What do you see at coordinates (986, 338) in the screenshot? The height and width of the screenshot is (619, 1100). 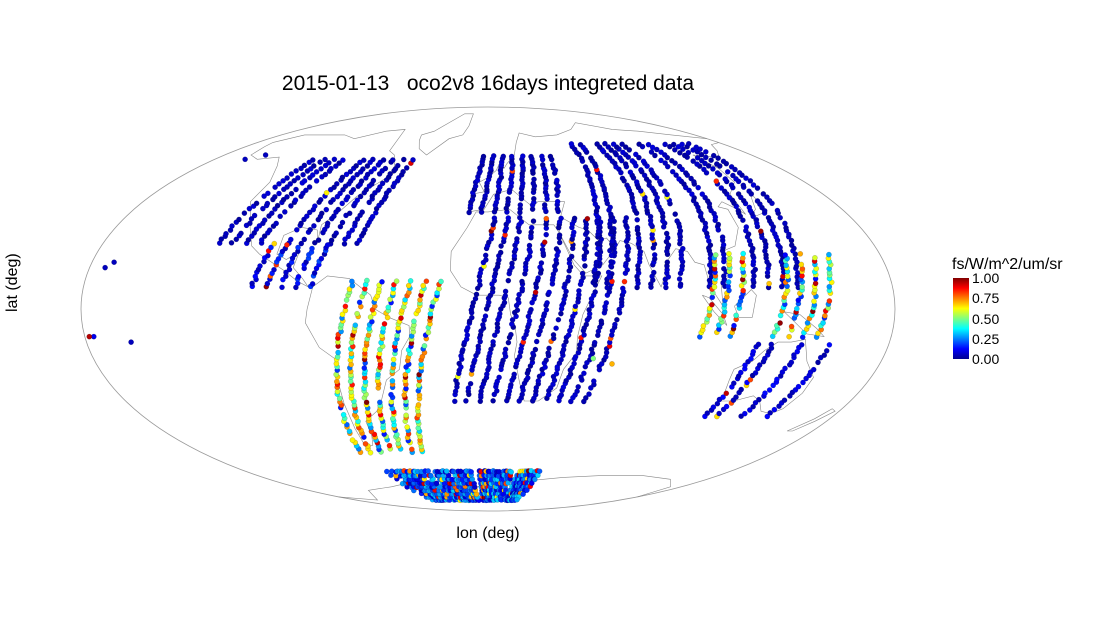 I see `legend-tick-025: 0.25` at bounding box center [986, 338].